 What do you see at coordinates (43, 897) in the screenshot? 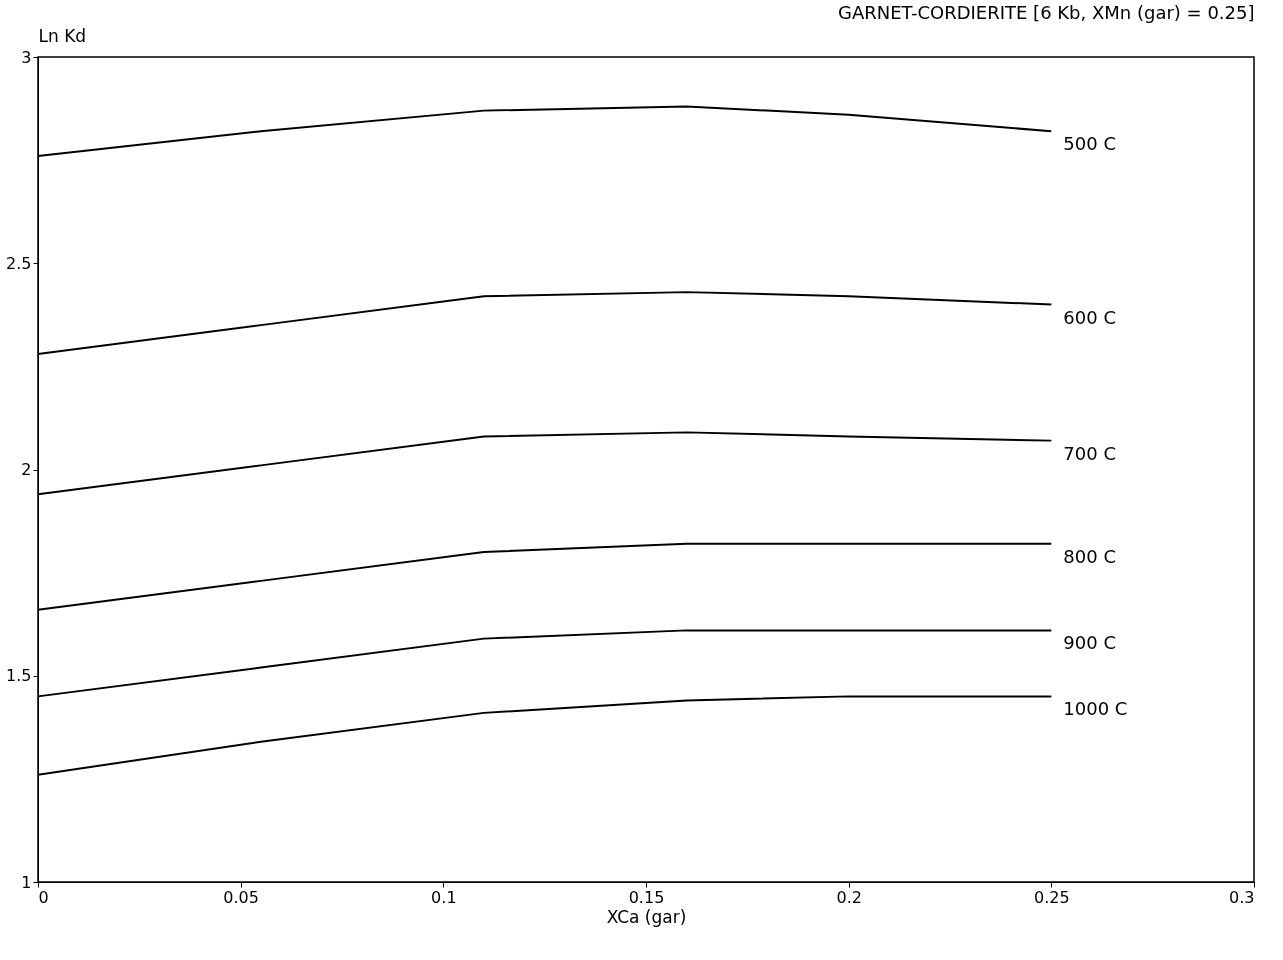
I see `x-tick-label: 0` at bounding box center [43, 897].